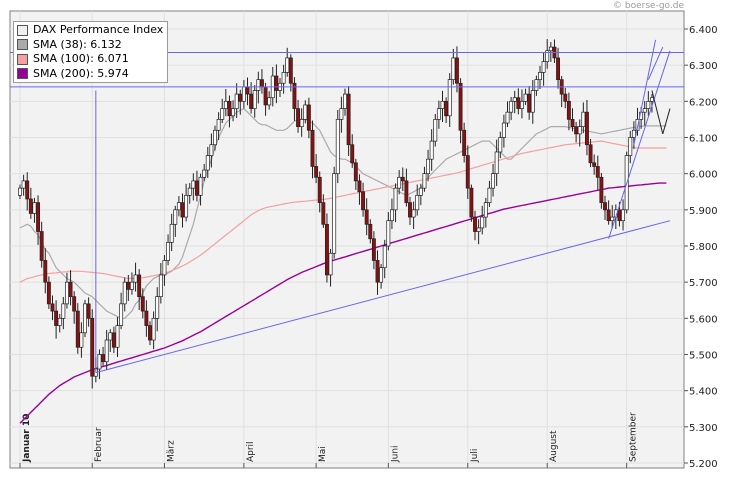 This screenshot has width=730, height=481. I want to click on legend-label-sma38: SMA (38): 6.132, so click(77, 44).